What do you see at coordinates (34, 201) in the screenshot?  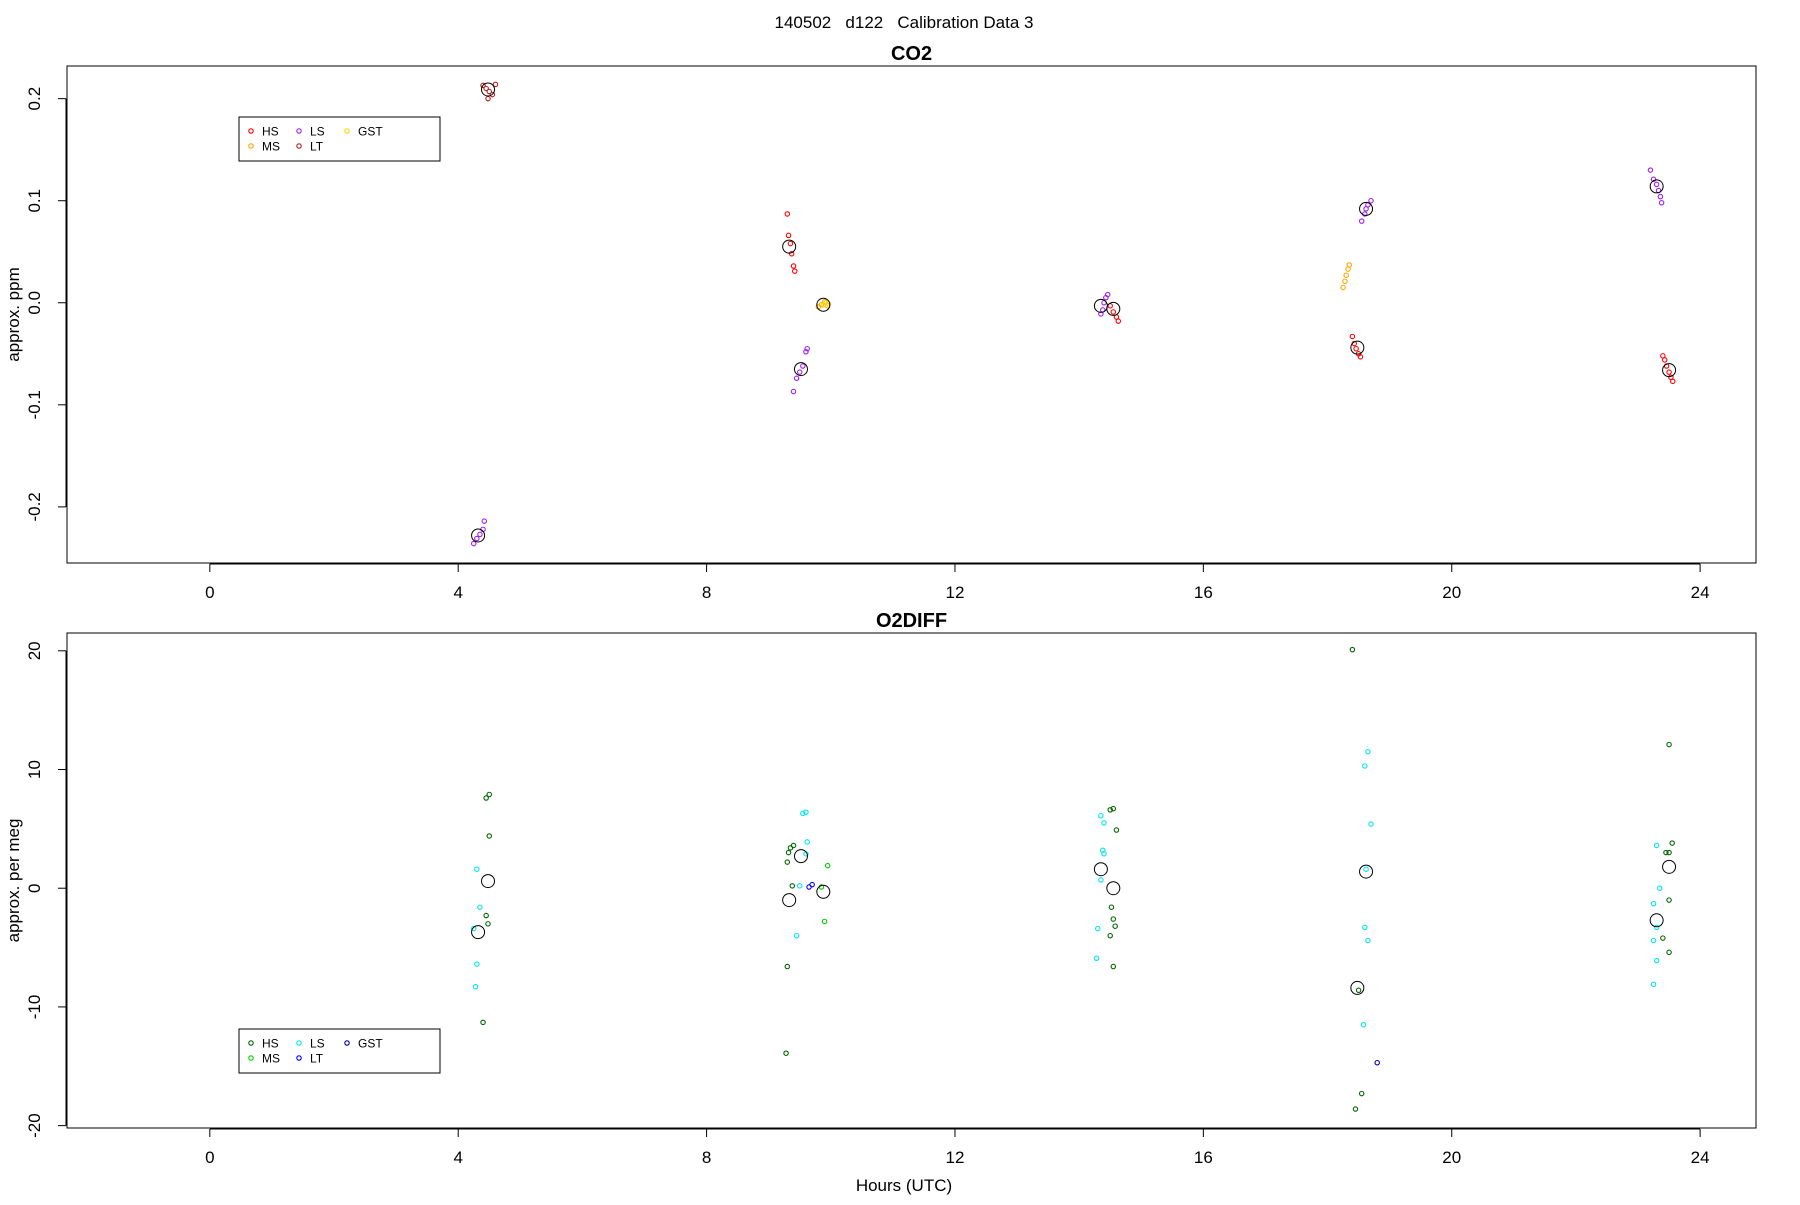 I see `y-tick-label: 0.1` at bounding box center [34, 201].